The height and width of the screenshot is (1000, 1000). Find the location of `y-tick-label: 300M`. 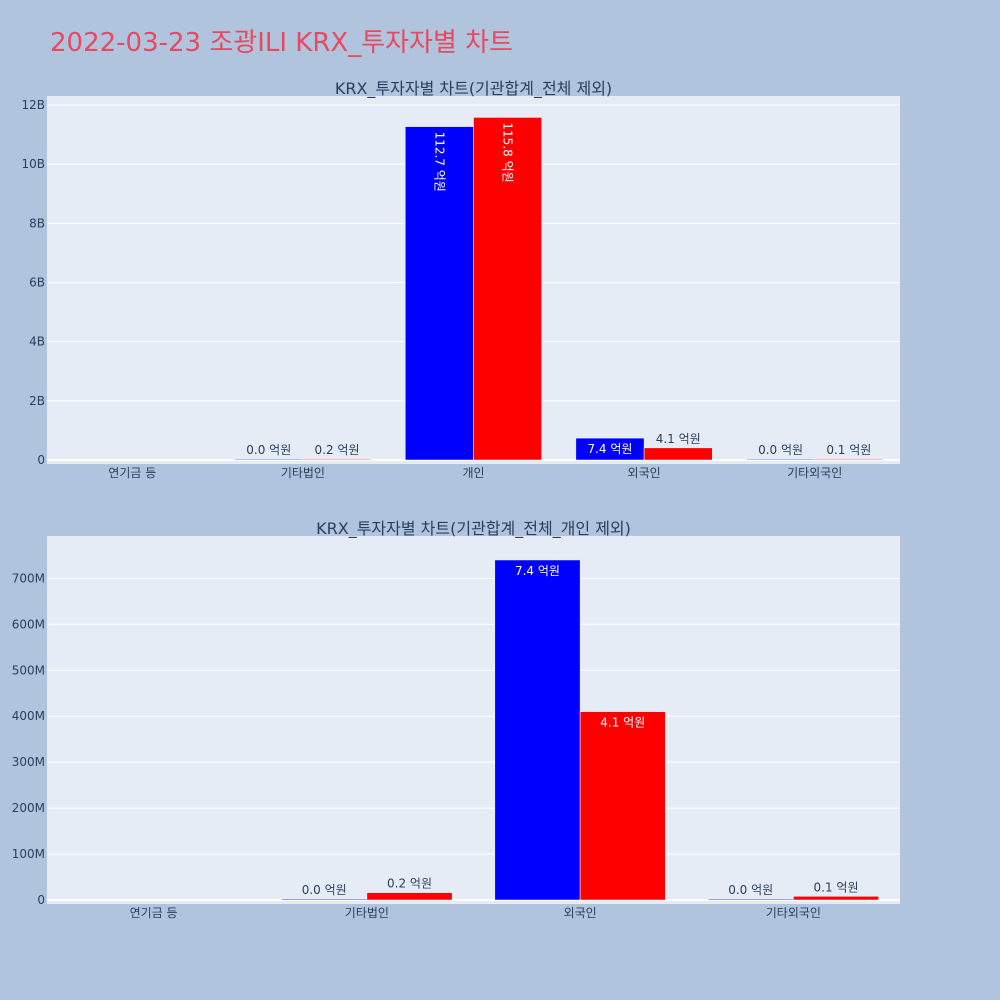

y-tick-label: 300M is located at coordinates (28, 762).